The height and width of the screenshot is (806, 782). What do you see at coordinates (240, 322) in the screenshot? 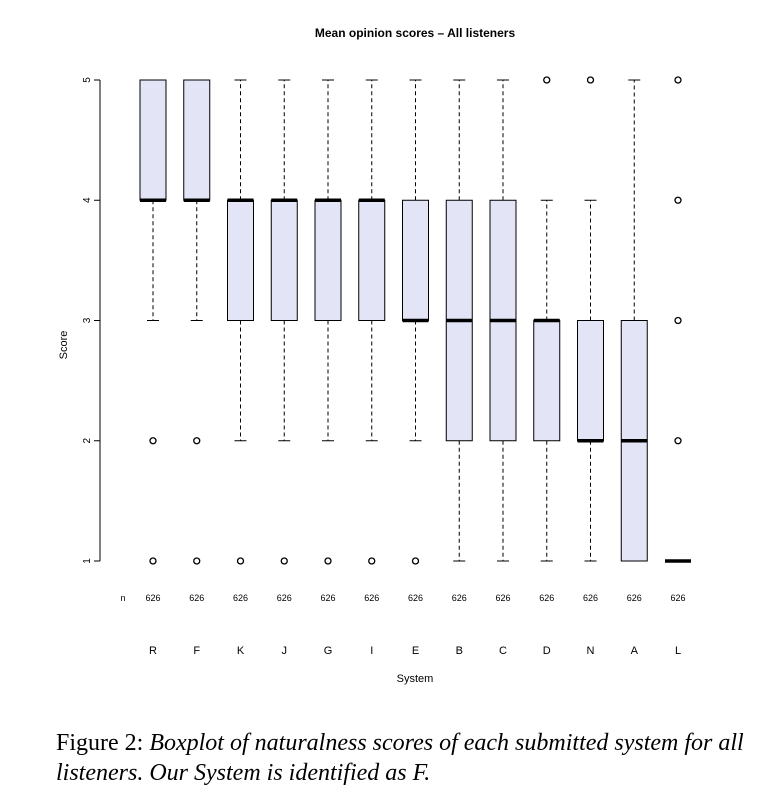
I see `box-K` at bounding box center [240, 322].